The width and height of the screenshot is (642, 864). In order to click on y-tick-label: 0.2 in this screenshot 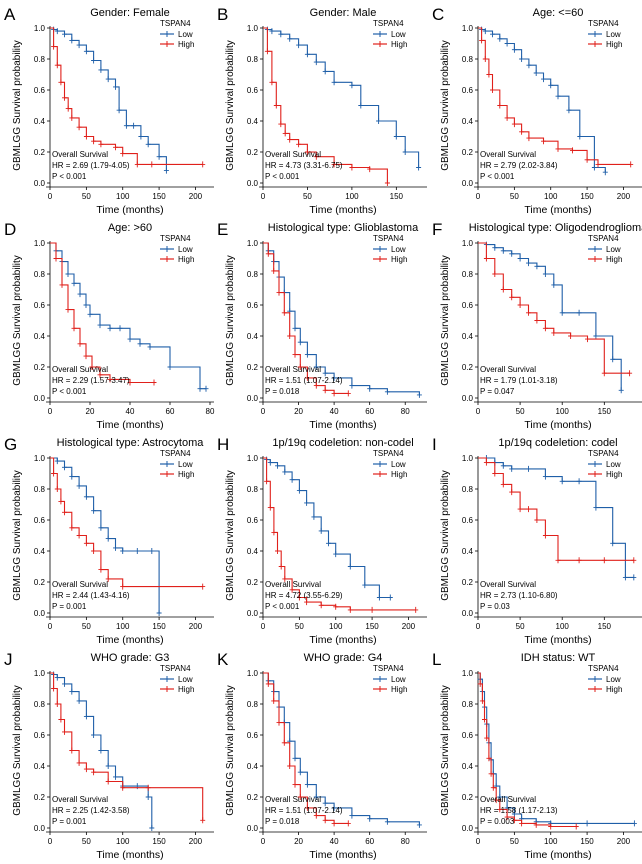, I will do `click(468, 367)`.